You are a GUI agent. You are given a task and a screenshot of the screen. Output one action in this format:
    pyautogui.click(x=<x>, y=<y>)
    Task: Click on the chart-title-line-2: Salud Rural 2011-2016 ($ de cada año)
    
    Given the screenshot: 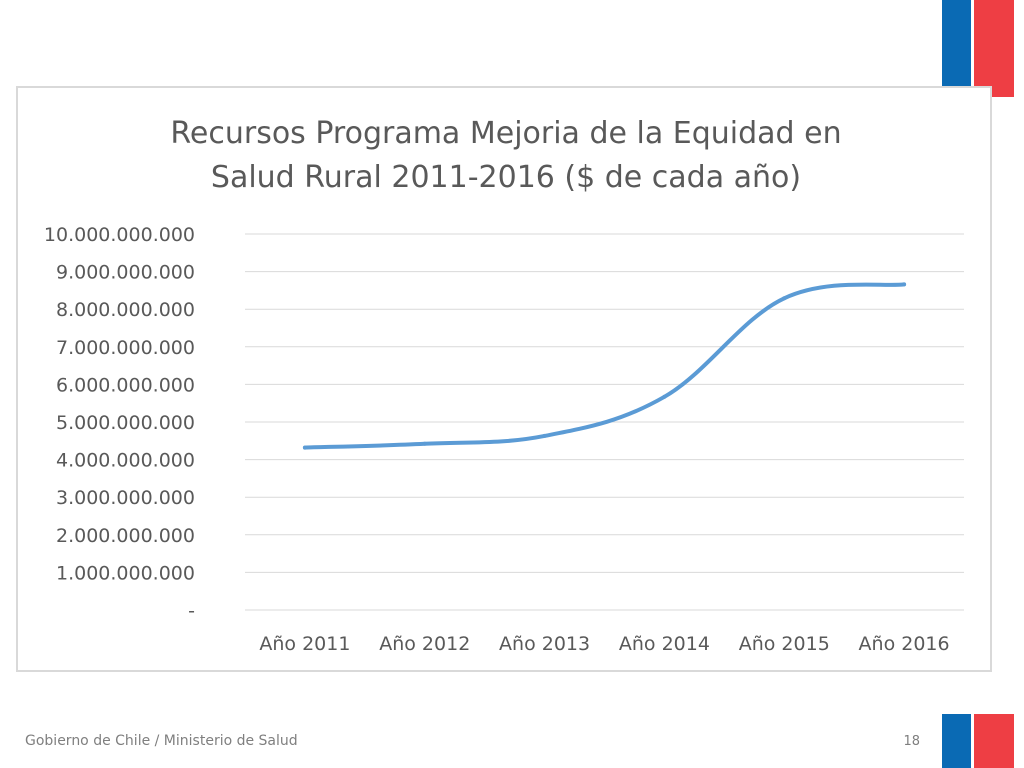 What is the action you would take?
    pyautogui.click(x=506, y=177)
    